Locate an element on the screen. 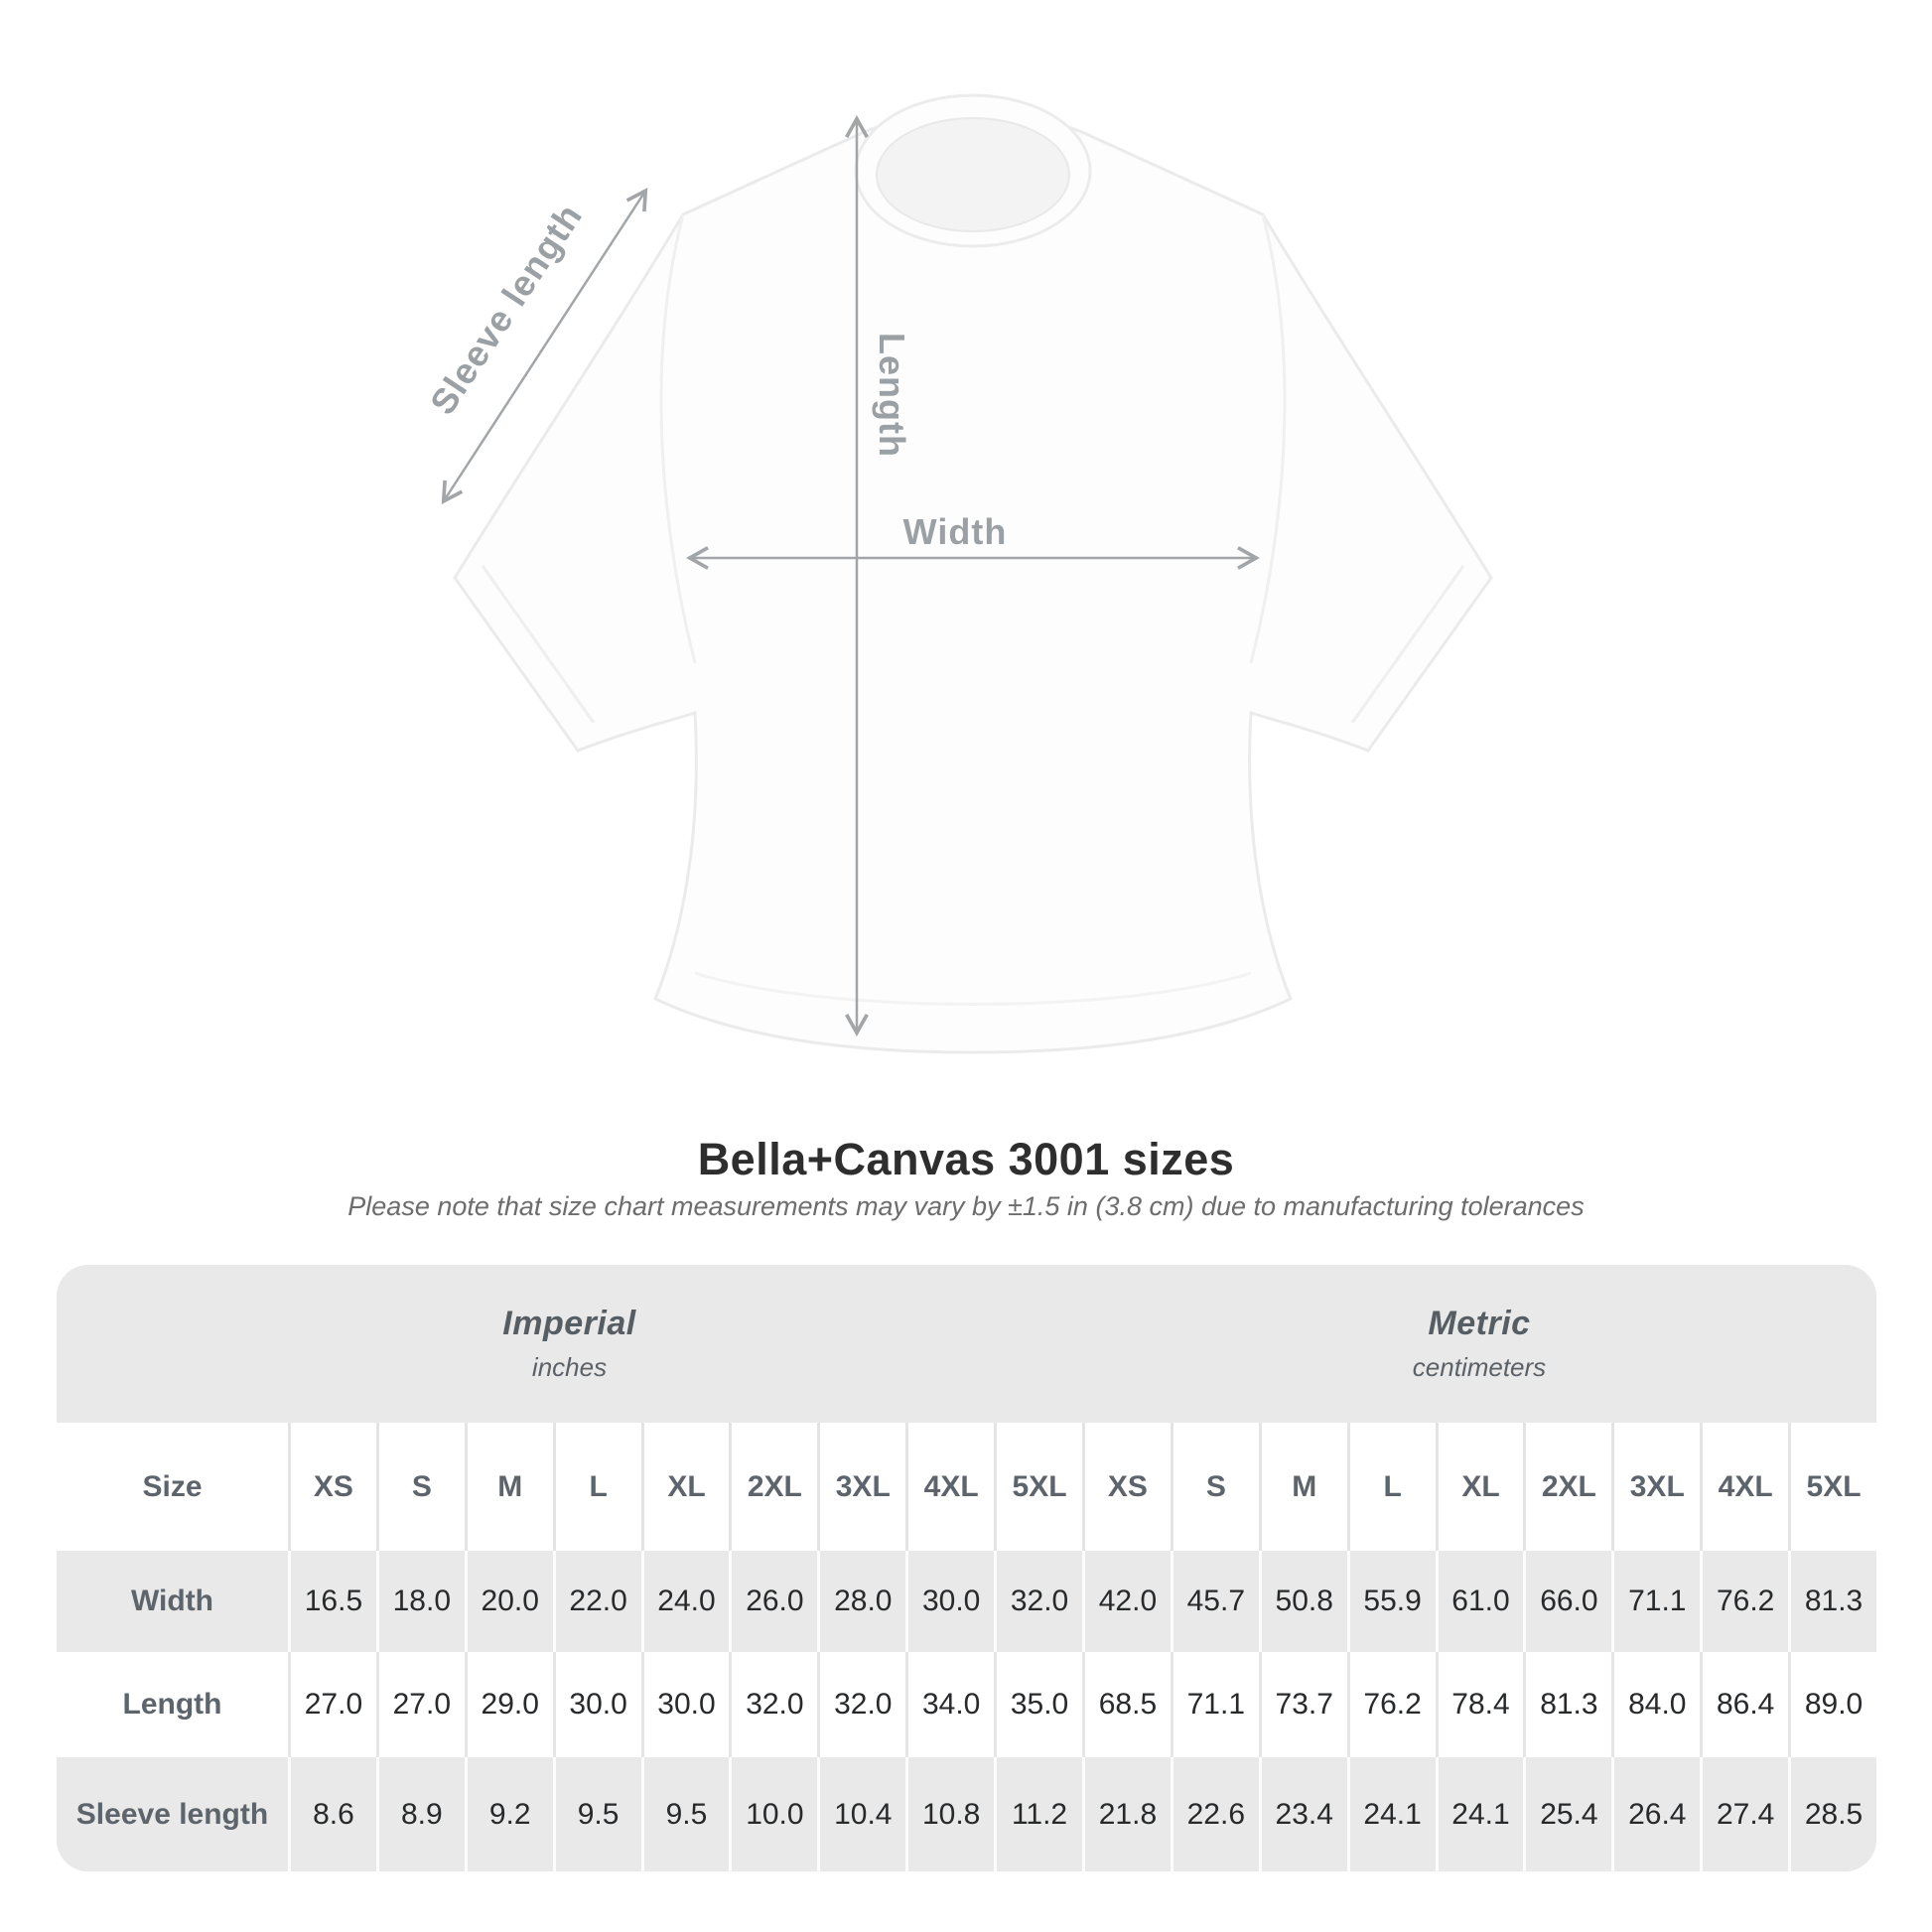 This screenshot has width=1932, height=1932. size-col-metric-s: S is located at coordinates (1215, 1487).